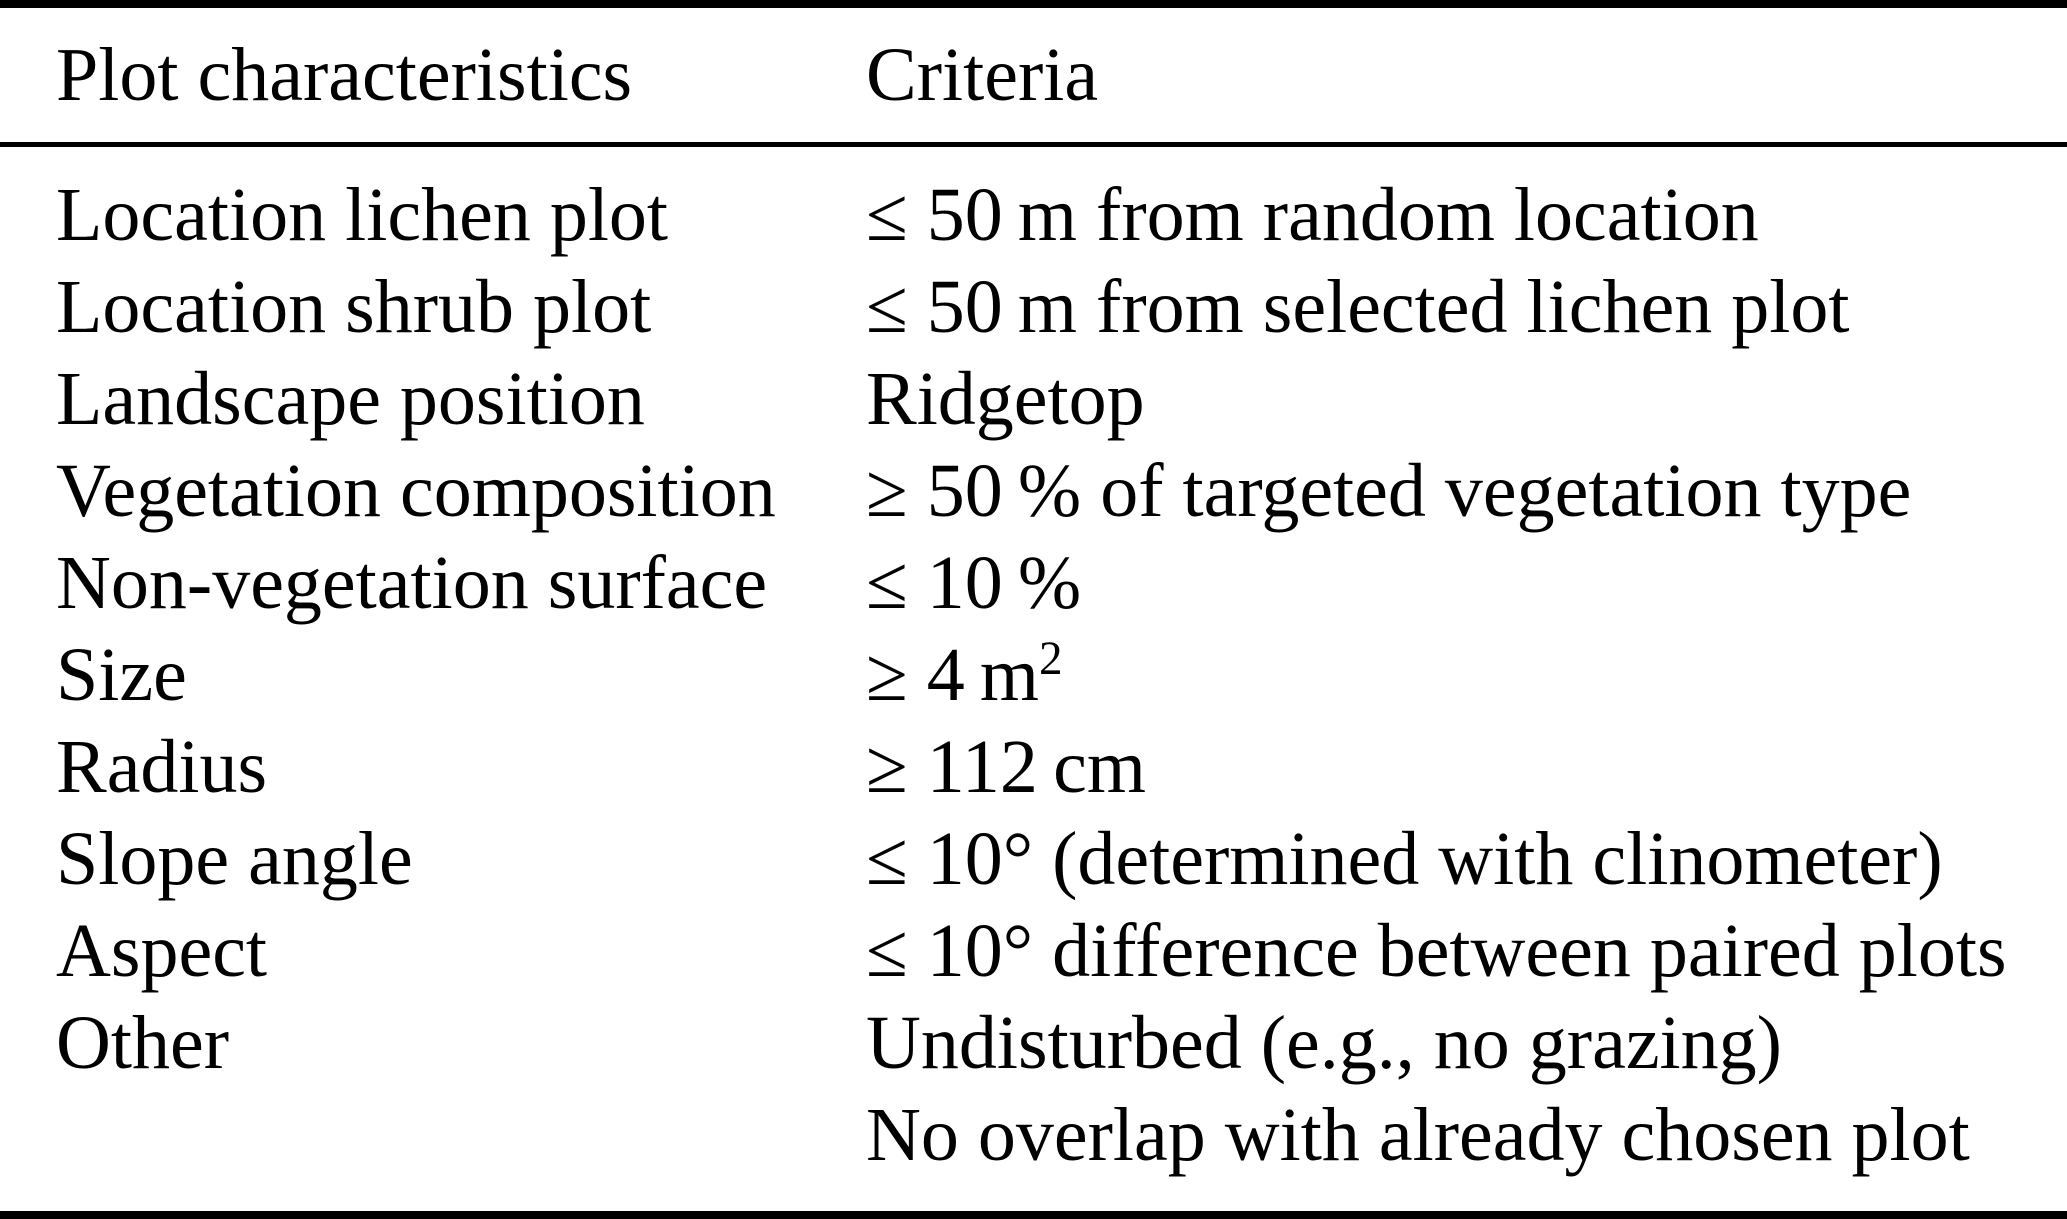 Image resolution: width=2067 pixels, height=1219 pixels. I want to click on criteria-cell: No overlap with already chosen plot, so click(1418, 1135).